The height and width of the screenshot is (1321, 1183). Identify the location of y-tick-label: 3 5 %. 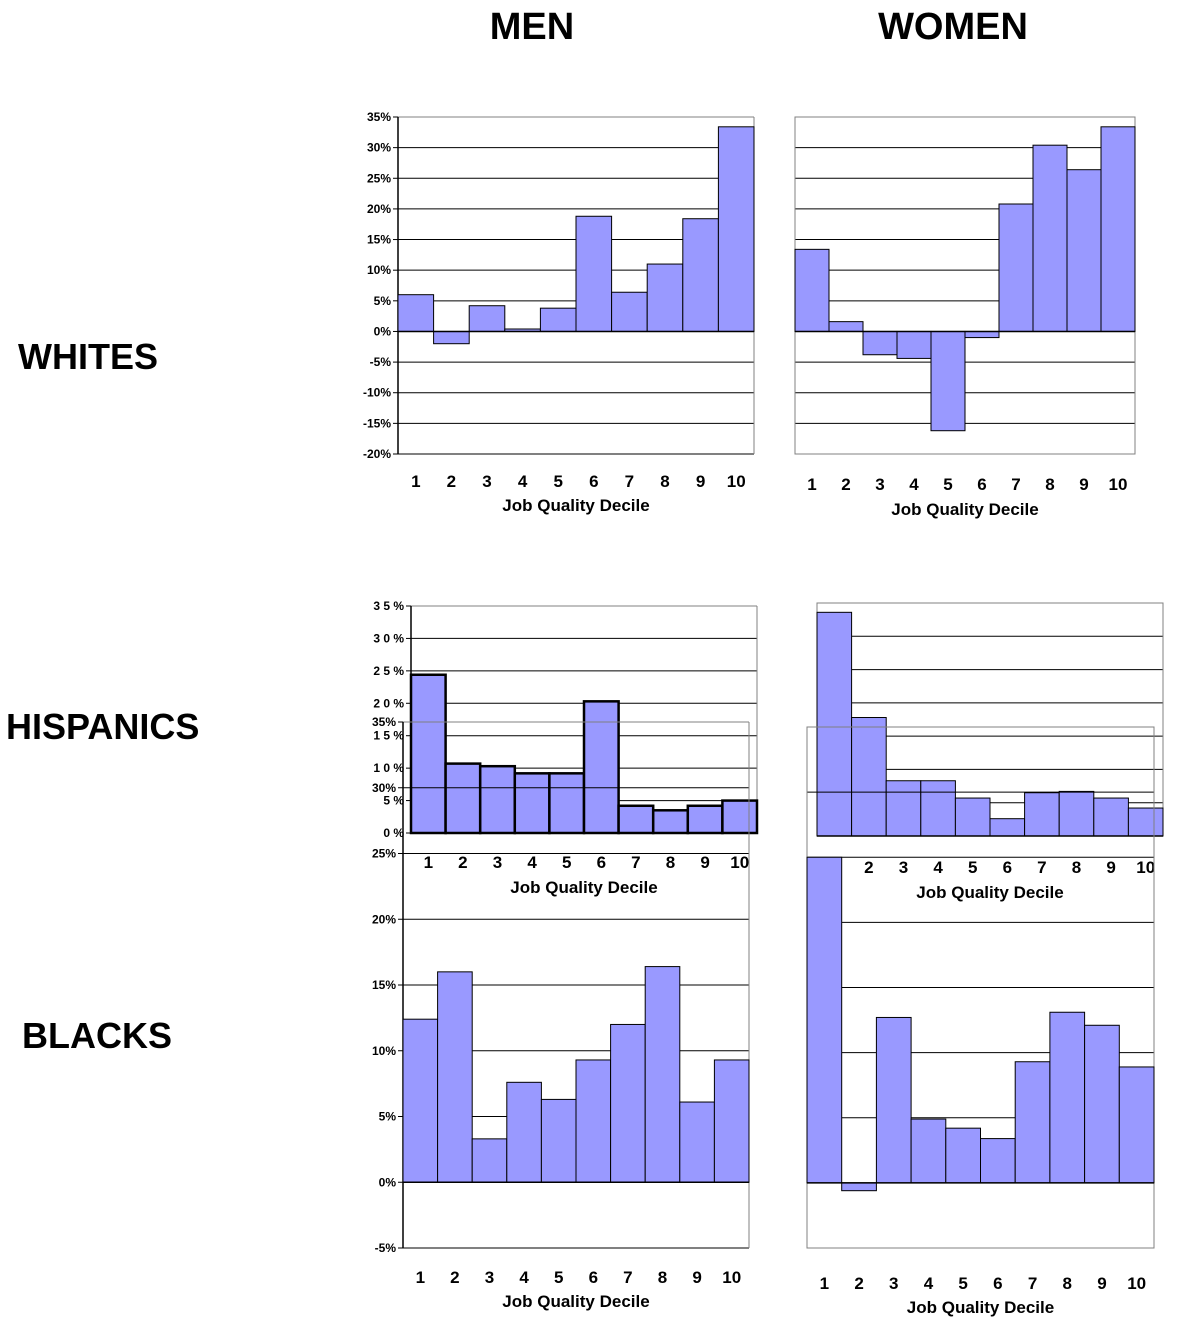
(388, 606).